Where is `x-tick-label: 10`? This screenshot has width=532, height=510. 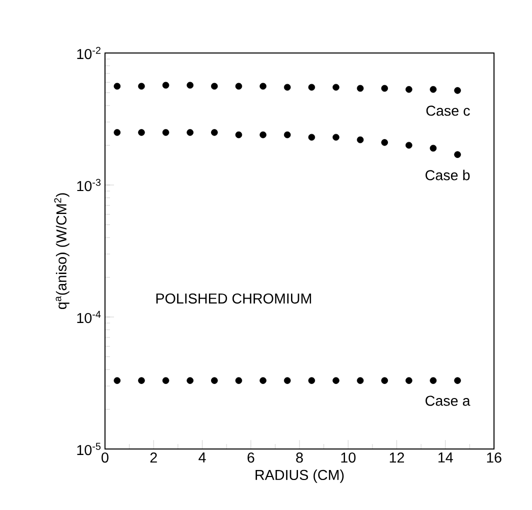
x-tick-label: 10 is located at coordinates (348, 457).